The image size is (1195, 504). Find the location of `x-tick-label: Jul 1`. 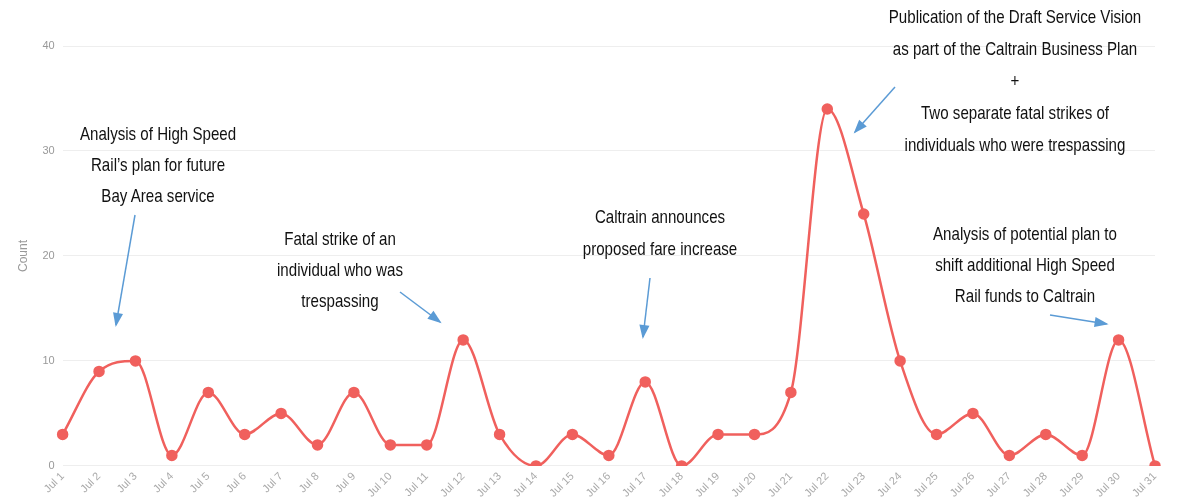

x-tick-label: Jul 1 is located at coordinates (54, 482).